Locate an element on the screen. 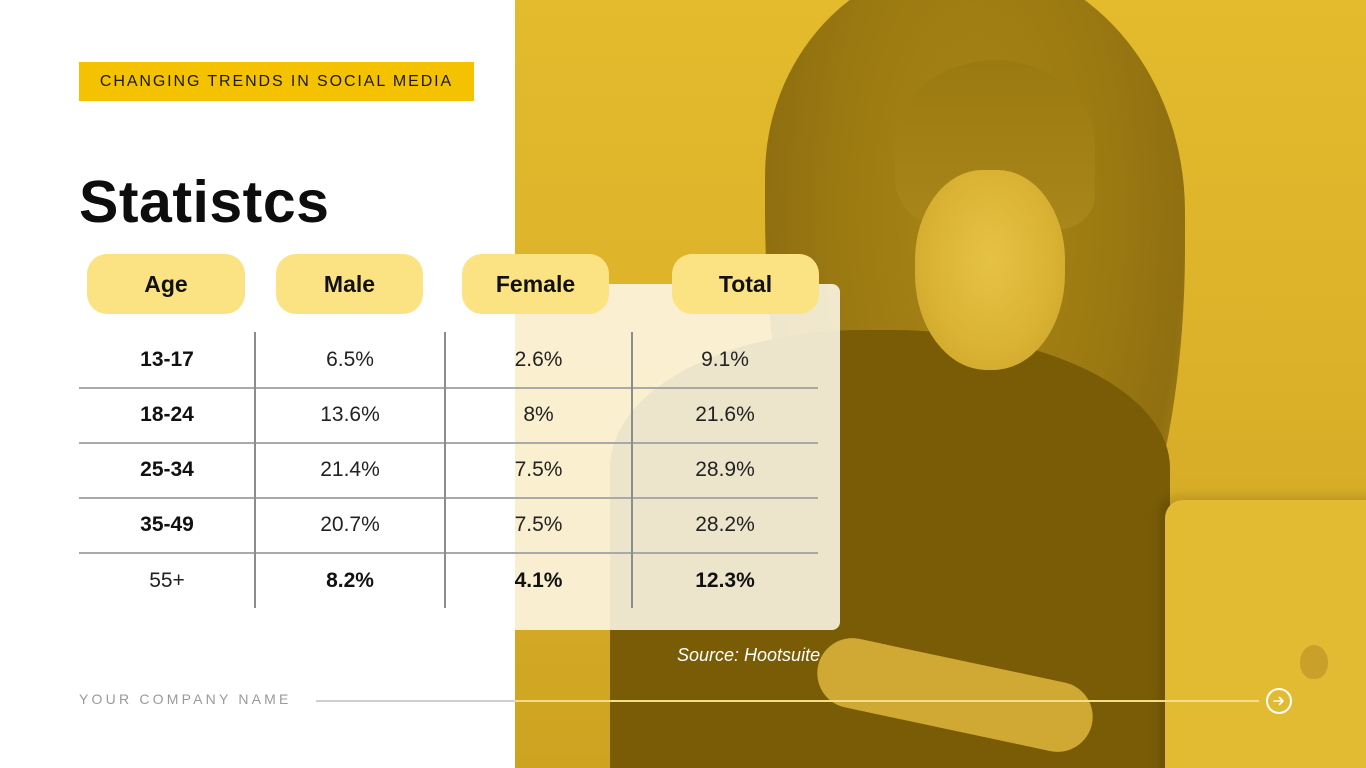  table-cell-male: 6.5% is located at coordinates (350, 359).